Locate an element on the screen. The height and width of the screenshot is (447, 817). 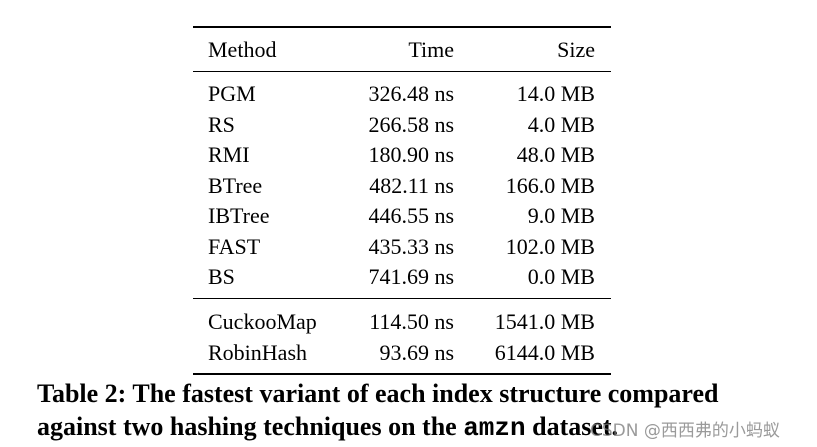
table-cell: RS is located at coordinates (221, 124).